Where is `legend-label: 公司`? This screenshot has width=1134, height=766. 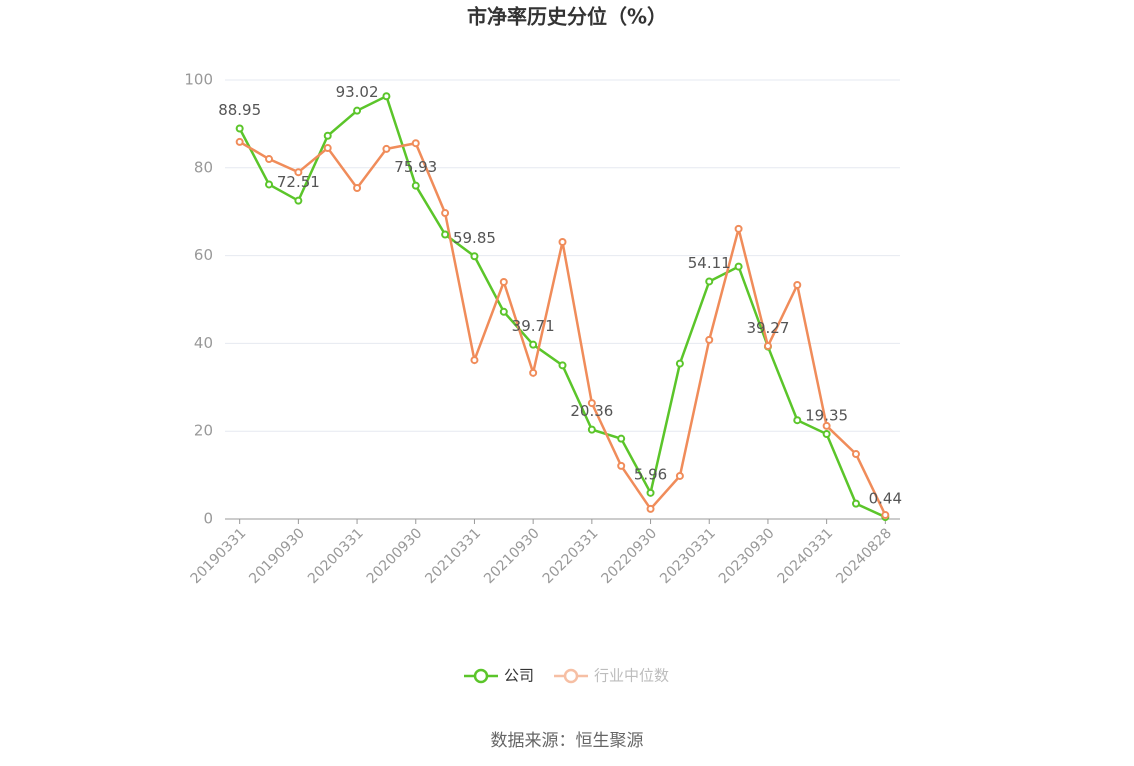 legend-label: 公司 is located at coordinates (519, 676).